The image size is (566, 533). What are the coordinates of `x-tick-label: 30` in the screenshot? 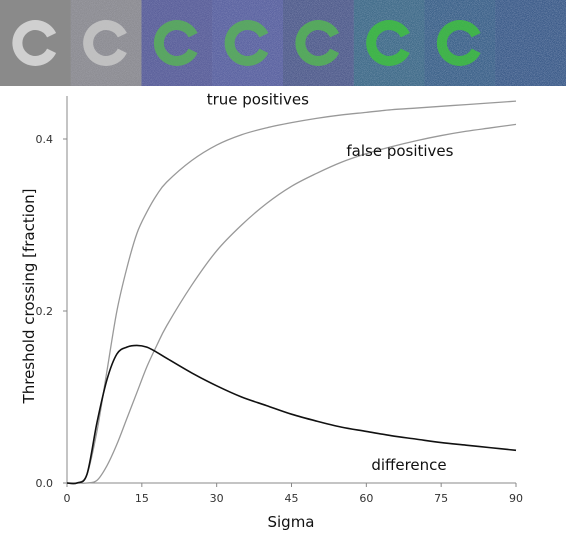 It's located at (217, 498).